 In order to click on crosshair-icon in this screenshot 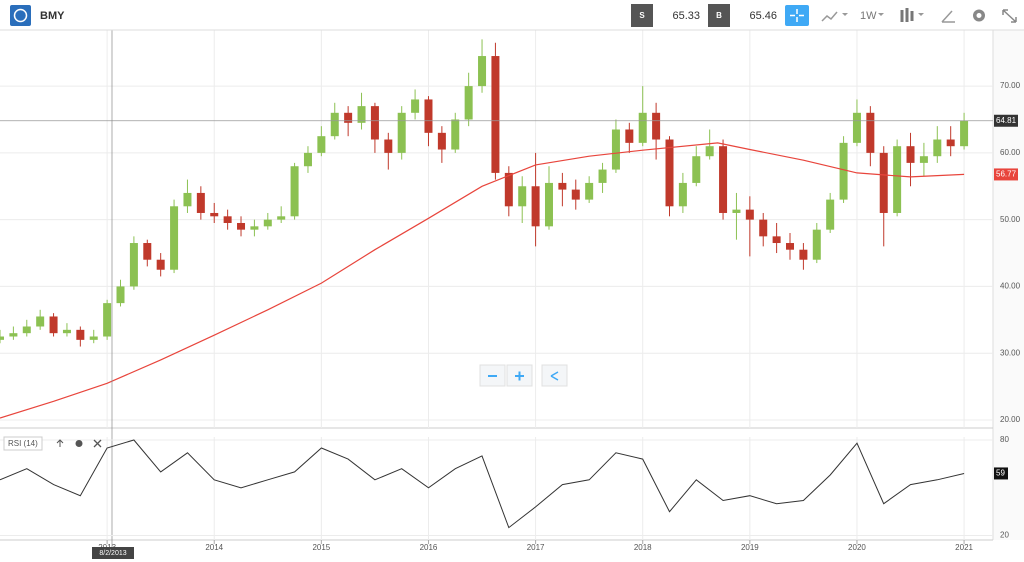, I will do `click(797, 15)`.